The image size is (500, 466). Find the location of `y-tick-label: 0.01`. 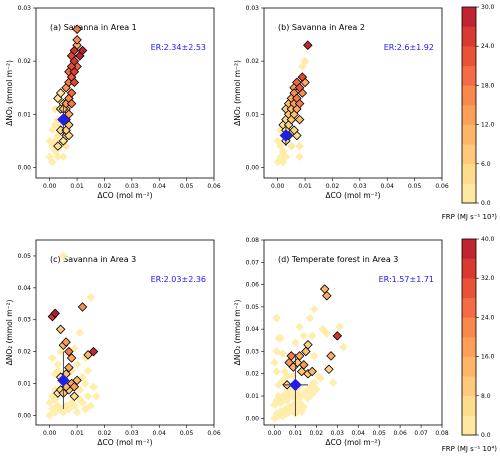

y-tick-label: 0.01 is located at coordinates (253, 396).